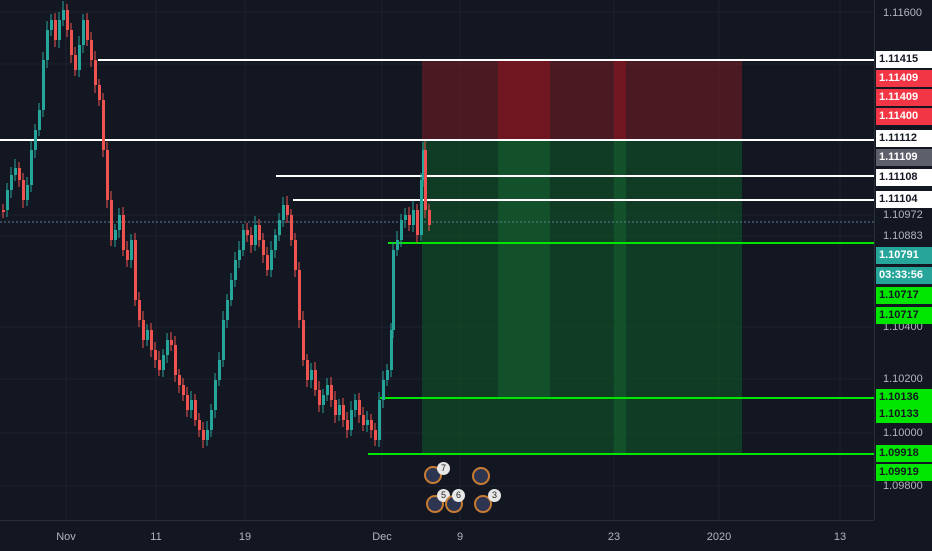 The image size is (932, 551). Describe the element at coordinates (903, 486) in the screenshot. I see `price-tick: 1.09800` at that location.